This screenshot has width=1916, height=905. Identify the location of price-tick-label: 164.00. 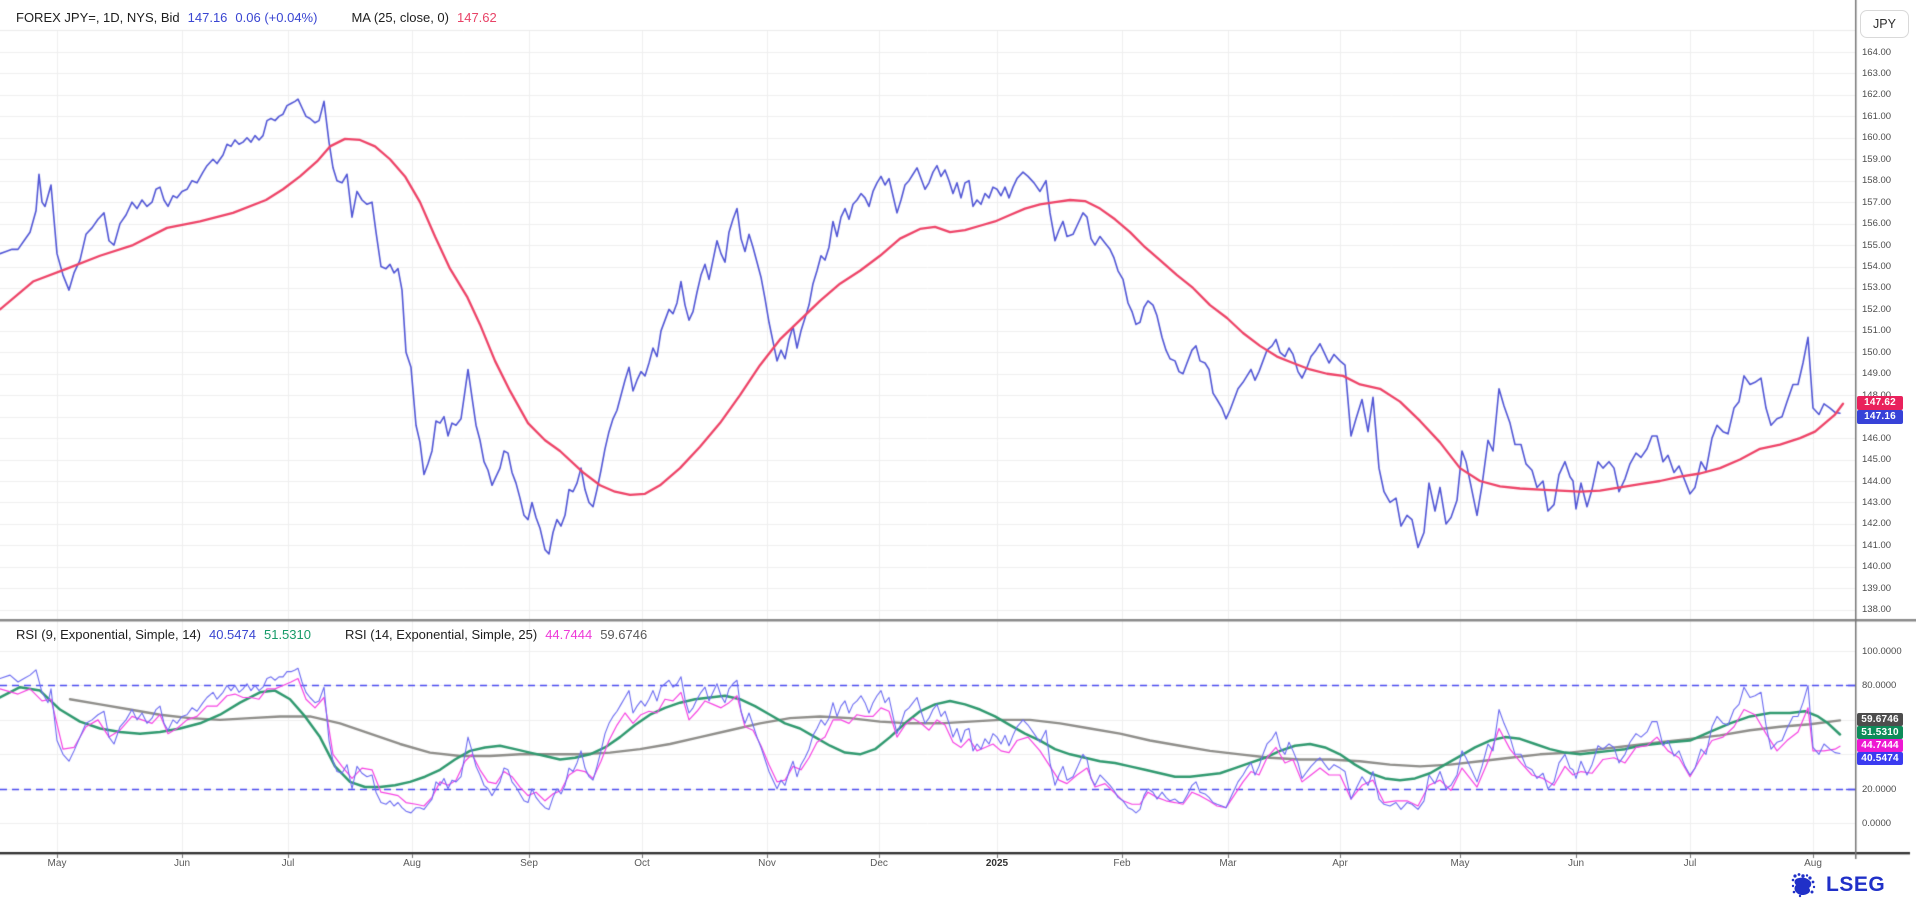
(1877, 52).